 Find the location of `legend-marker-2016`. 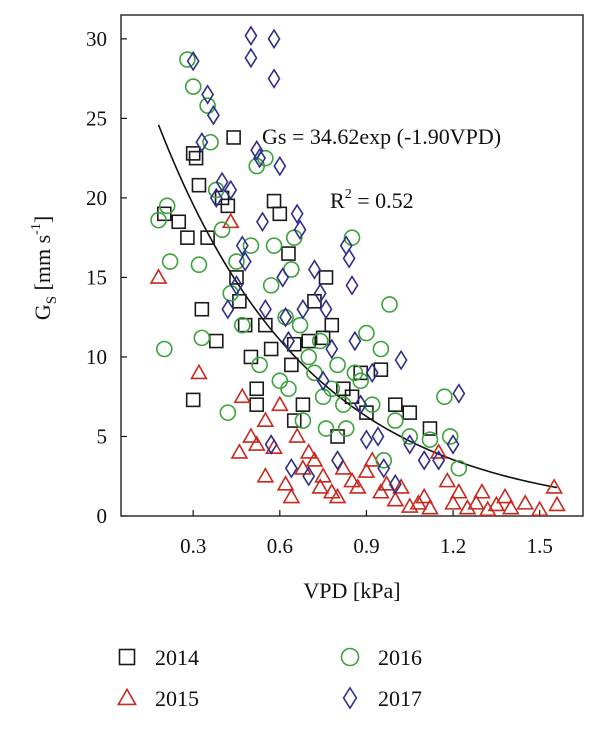

legend-marker-2016 is located at coordinates (350, 657).